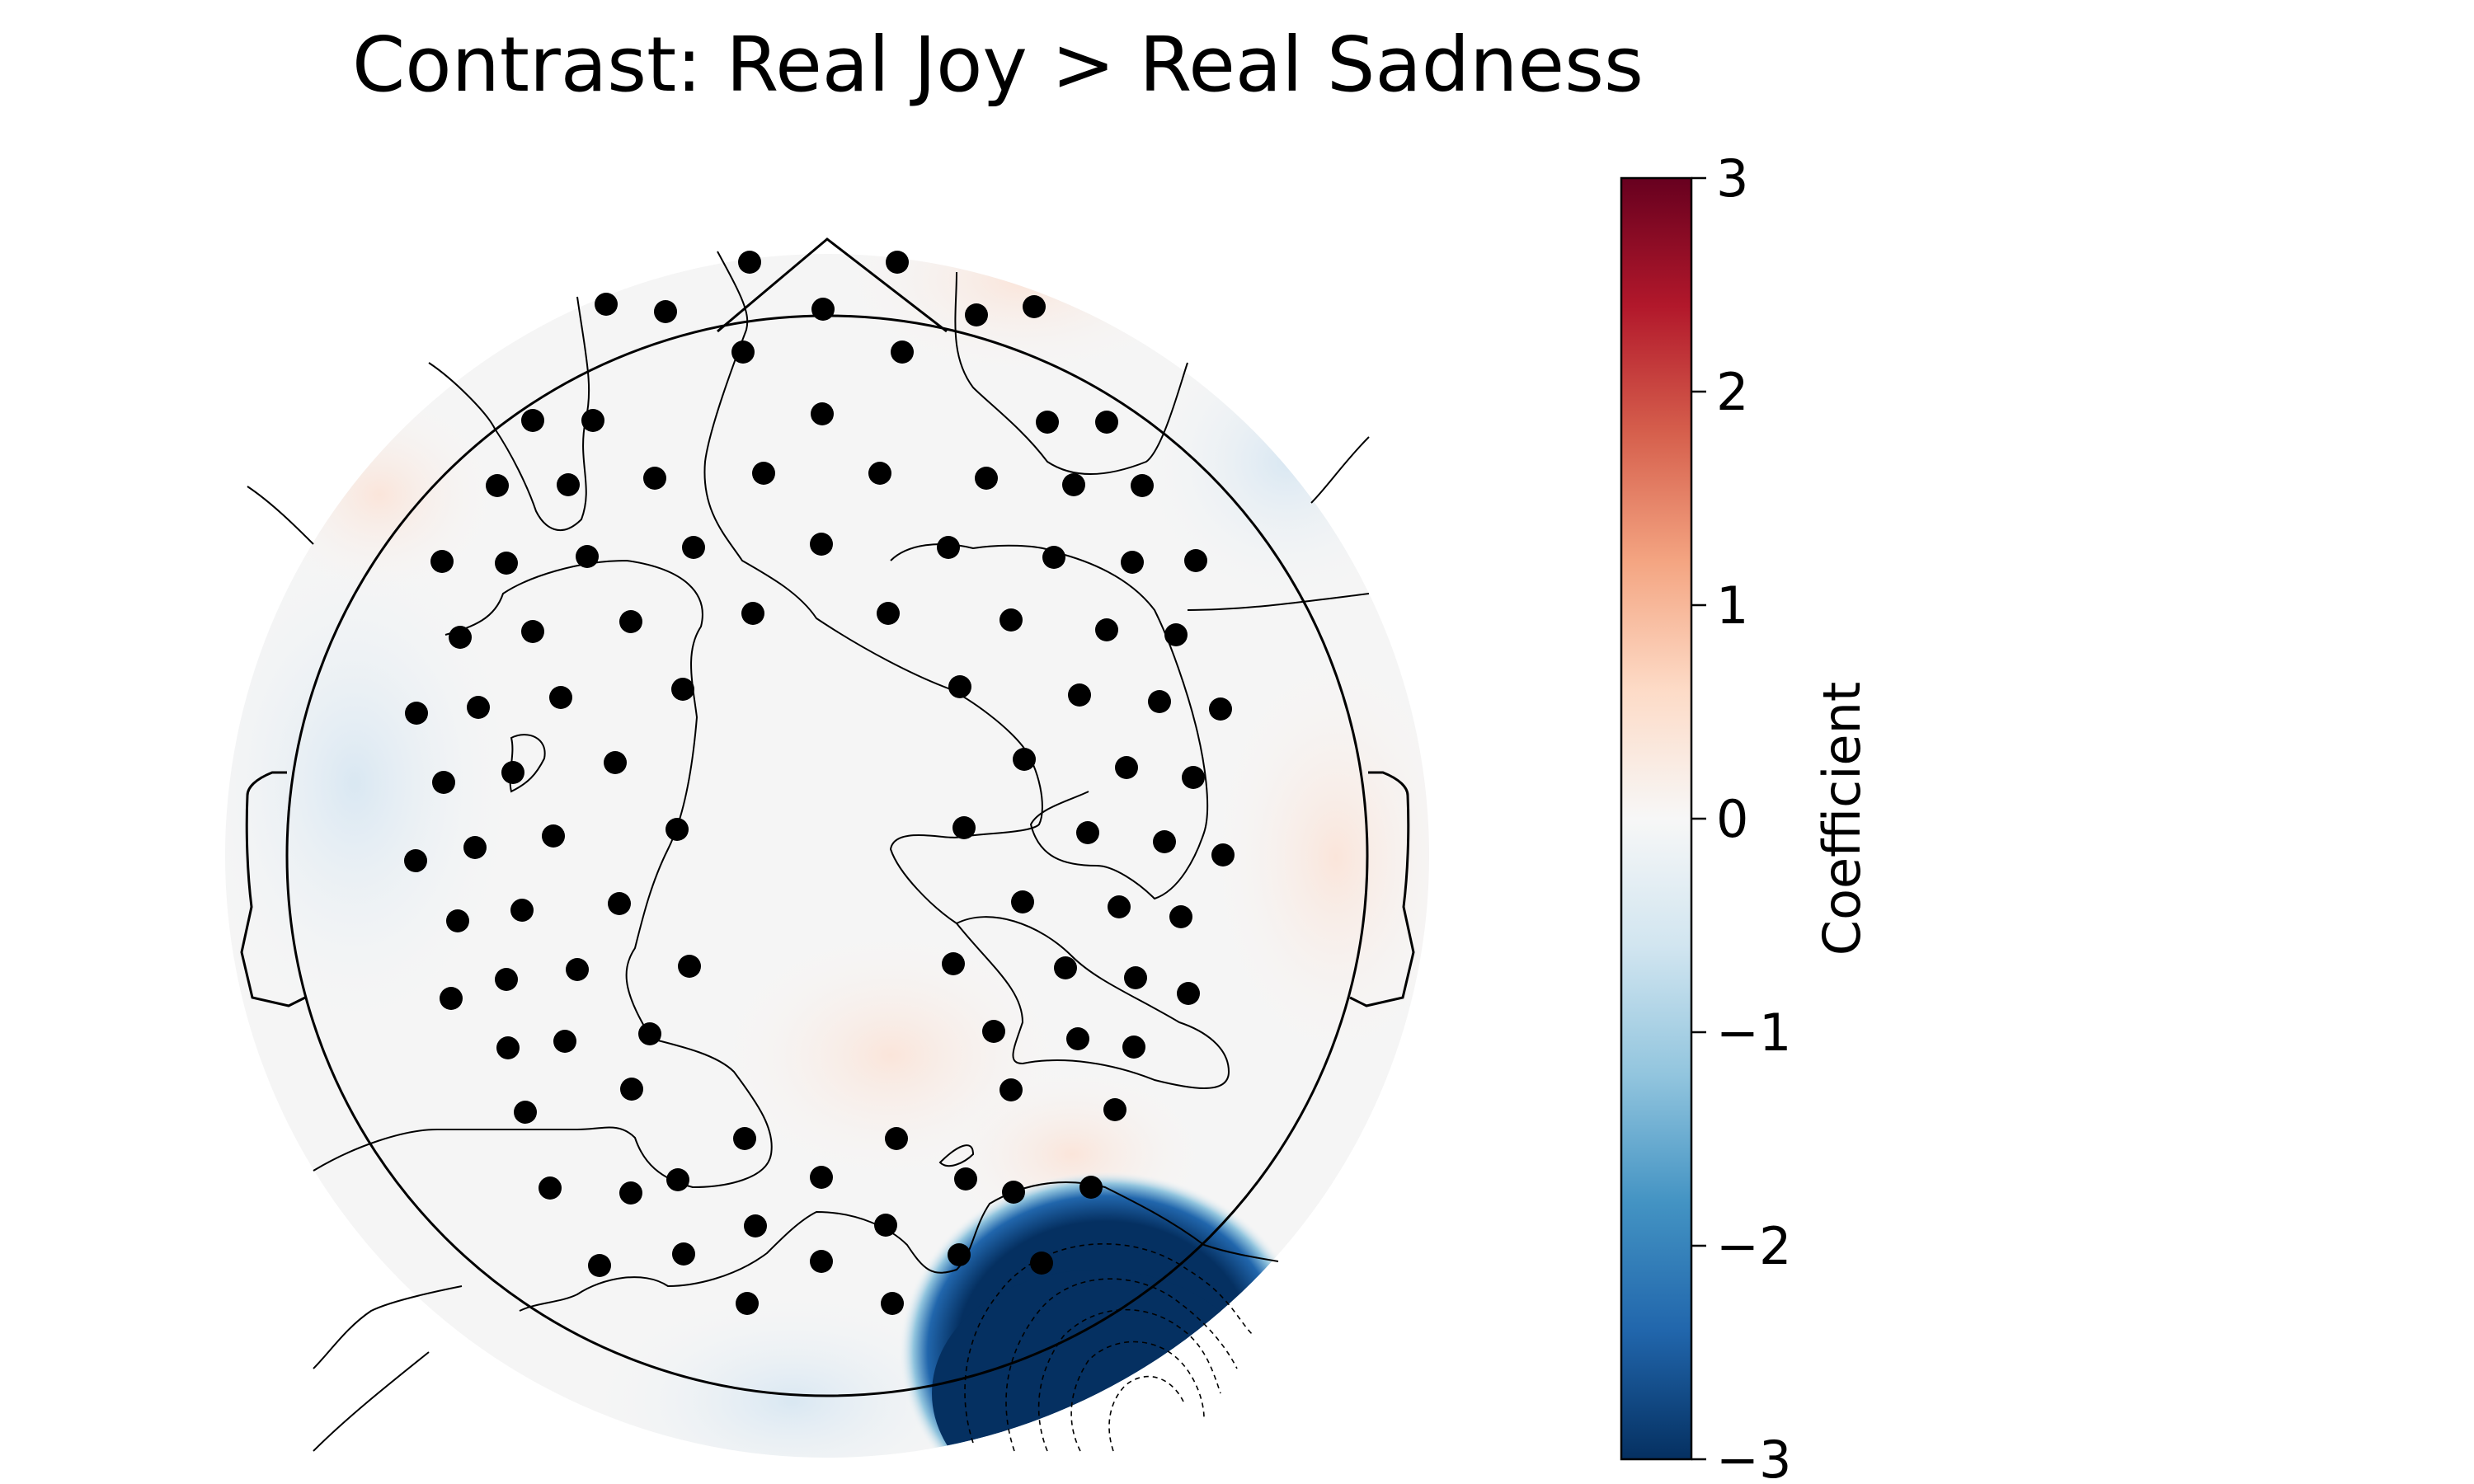  What do you see at coordinates (1732, 392) in the screenshot?
I see `colorbar-tick-label: 2` at bounding box center [1732, 392].